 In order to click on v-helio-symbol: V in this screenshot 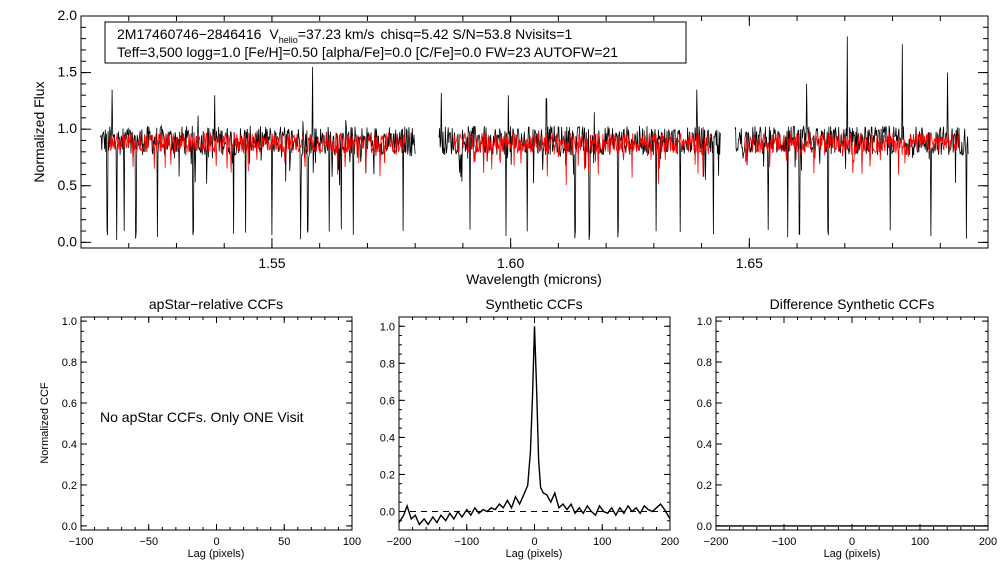, I will do `click(274, 34)`.